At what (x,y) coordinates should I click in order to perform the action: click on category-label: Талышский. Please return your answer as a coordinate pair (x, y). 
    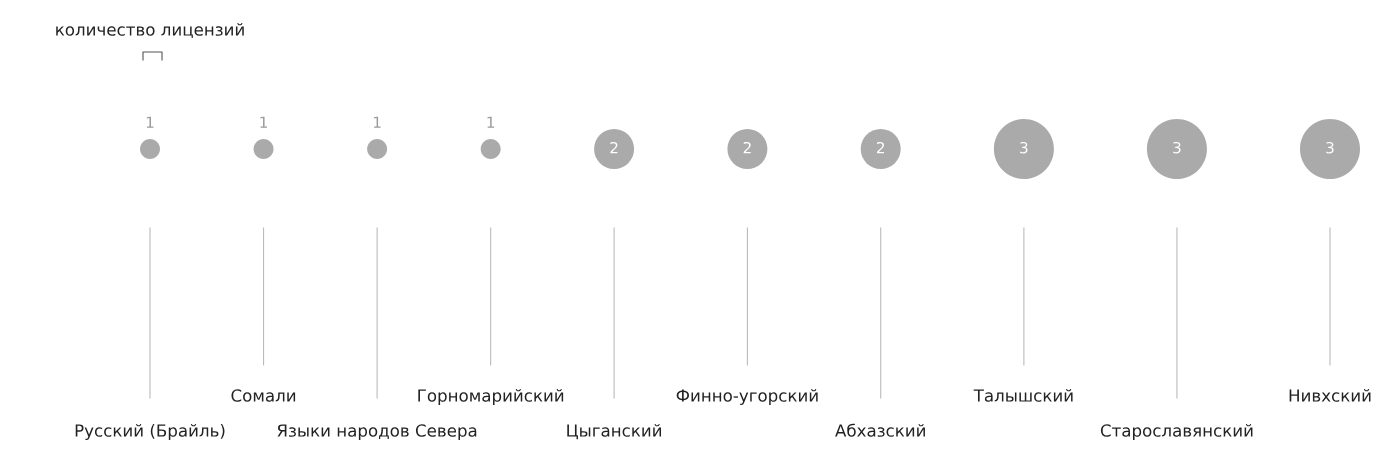
    Looking at the image, I should click on (1023, 395).